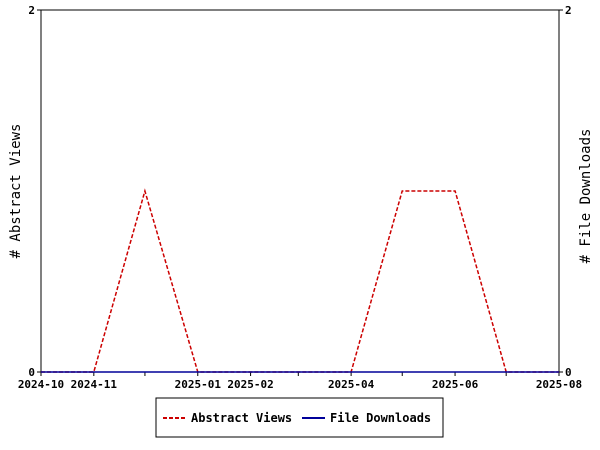  Describe the element at coordinates (455, 384) in the screenshot. I see `x-tick-label: 2025-06` at that location.